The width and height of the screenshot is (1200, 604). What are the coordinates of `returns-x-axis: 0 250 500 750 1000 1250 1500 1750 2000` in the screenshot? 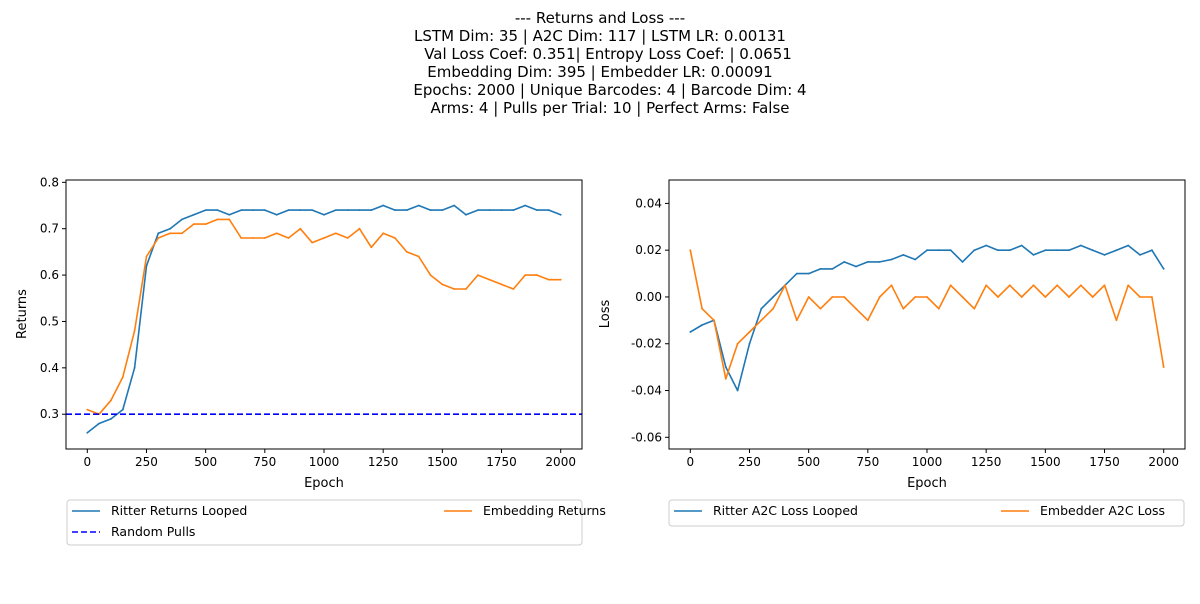 It's located at (329, 459).